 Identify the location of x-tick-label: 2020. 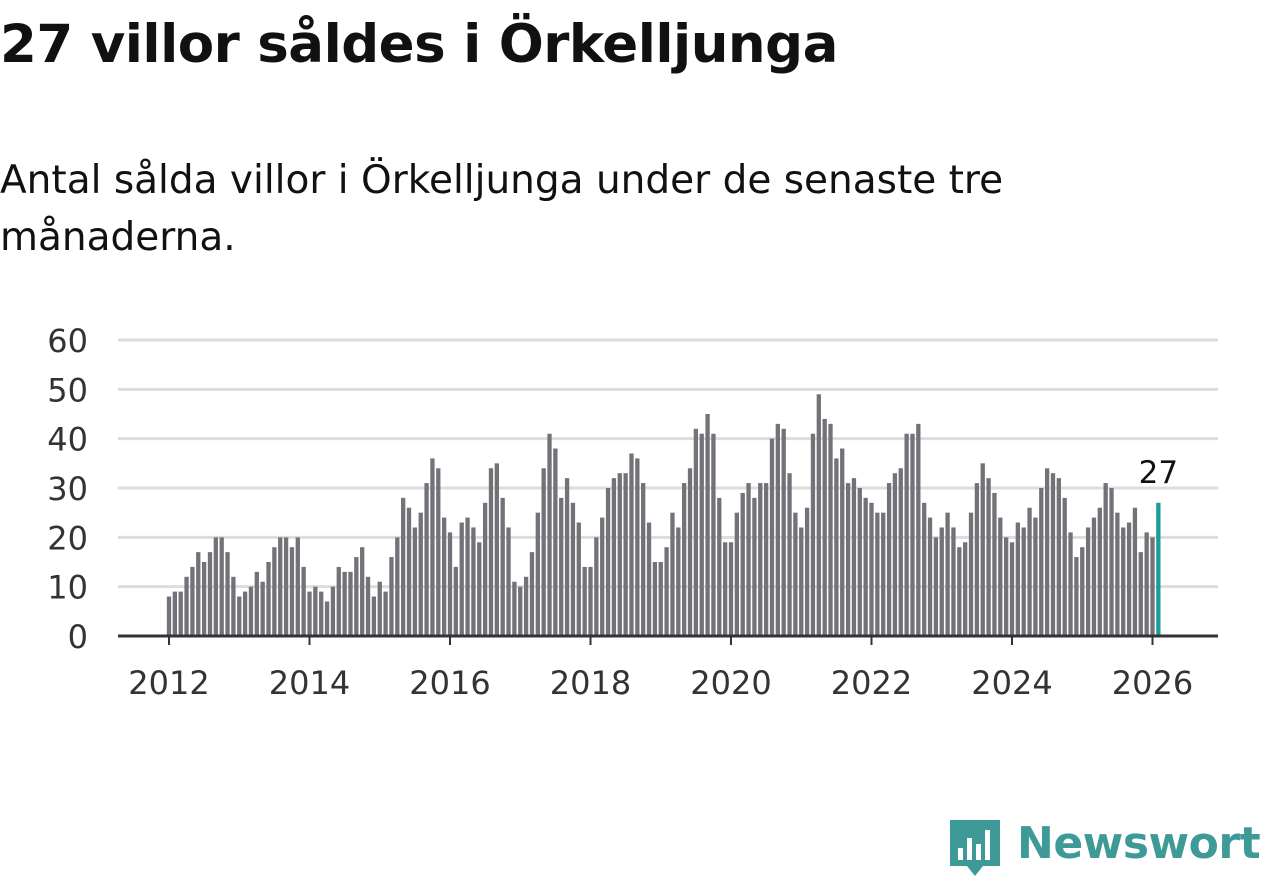
(730, 683).